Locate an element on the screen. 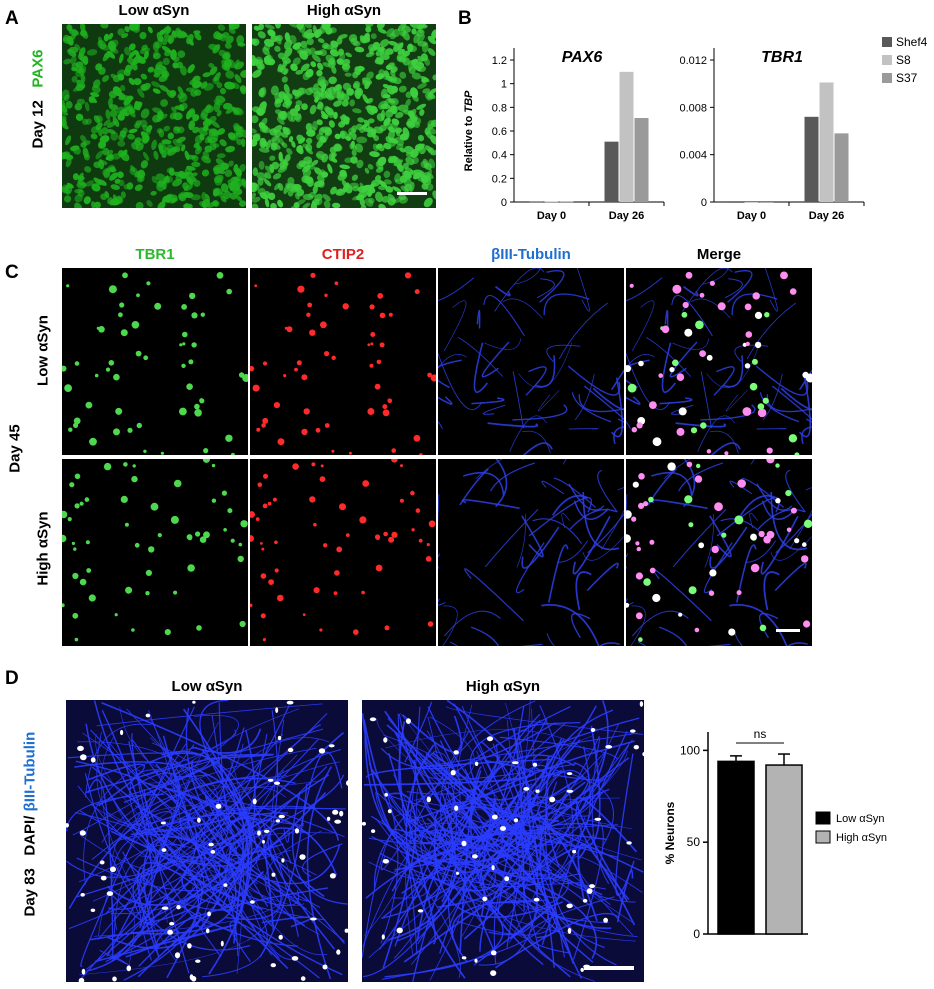 The width and height of the screenshot is (934, 989). panel-a-low-micrograph is located at coordinates (154, 116).